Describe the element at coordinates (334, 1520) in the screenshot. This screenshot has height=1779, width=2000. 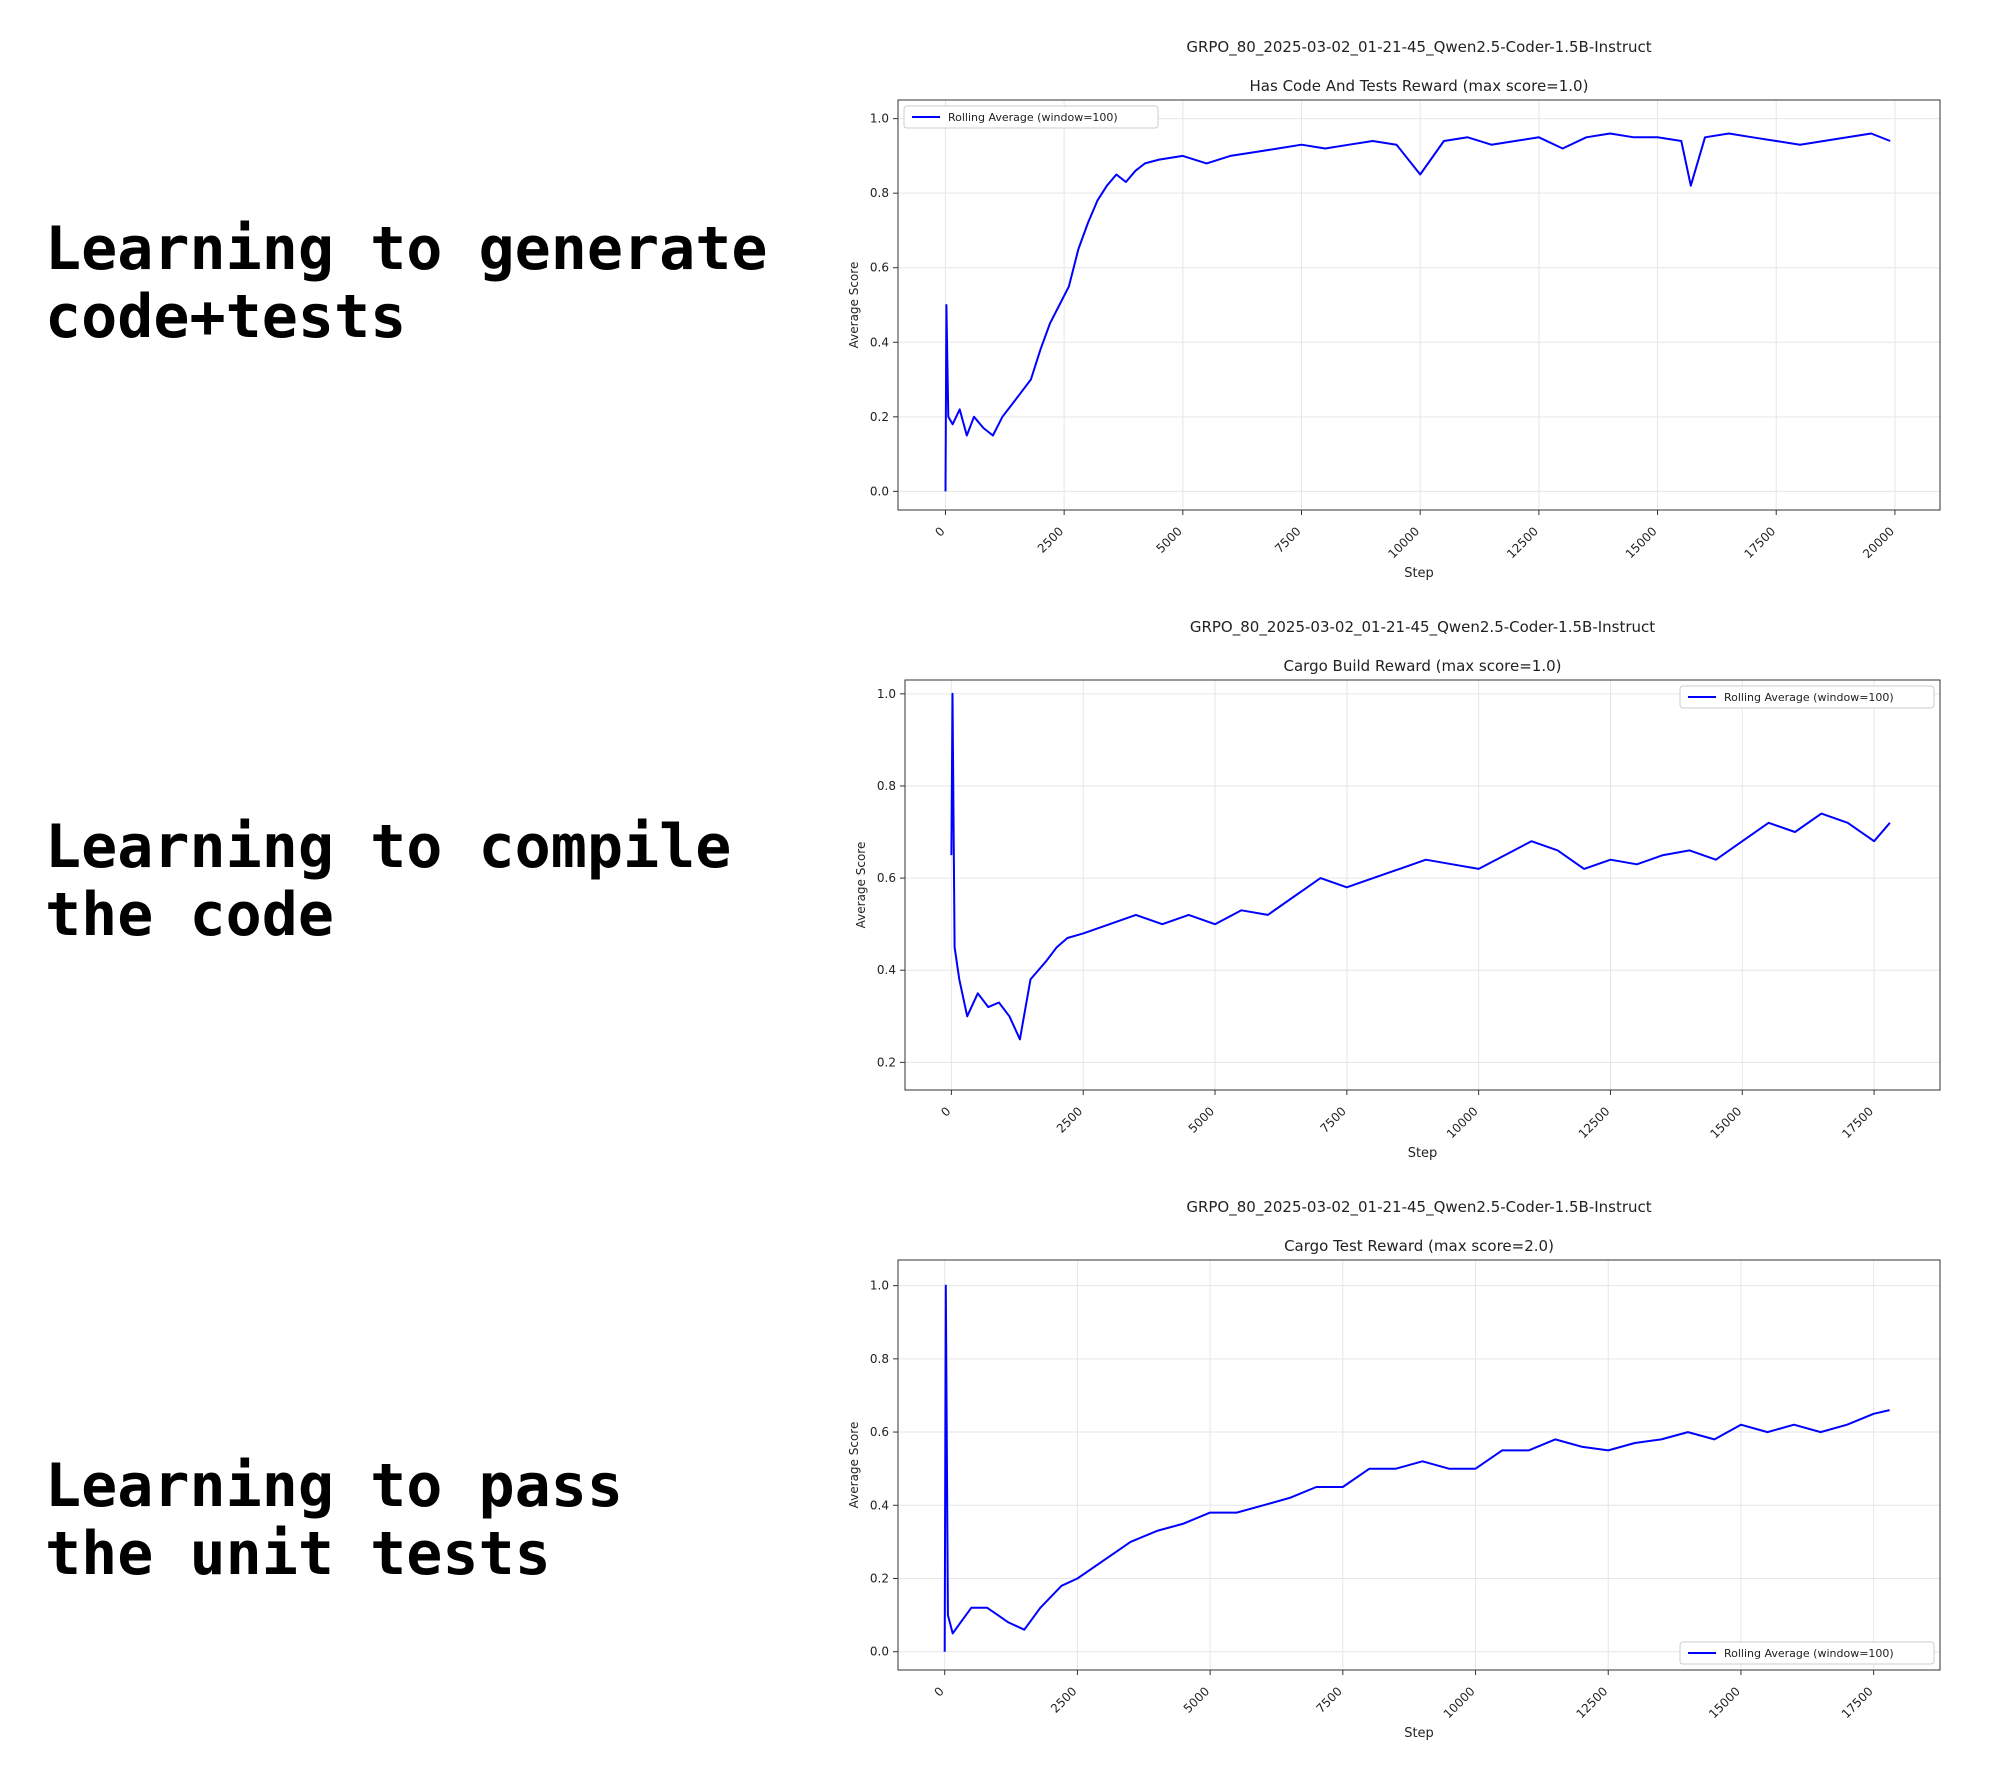
I see `caption-pass-unit-tests: Learning to pass the unit tests` at that location.